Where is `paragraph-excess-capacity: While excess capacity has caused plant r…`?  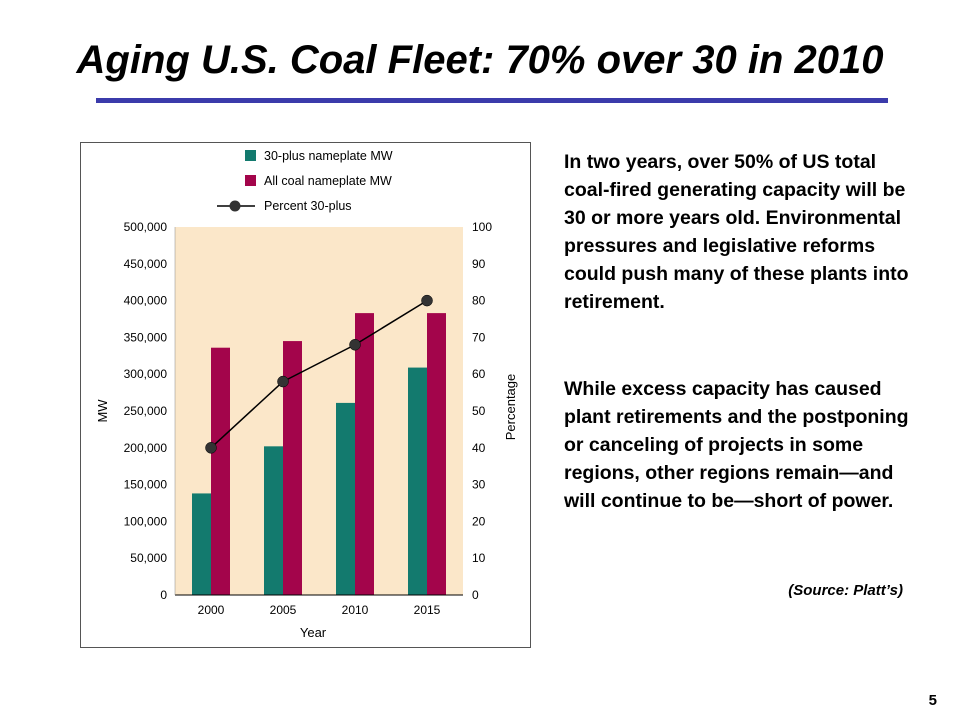
paragraph-excess-capacity: While excess capacity has caused plant r… is located at coordinates (736, 445).